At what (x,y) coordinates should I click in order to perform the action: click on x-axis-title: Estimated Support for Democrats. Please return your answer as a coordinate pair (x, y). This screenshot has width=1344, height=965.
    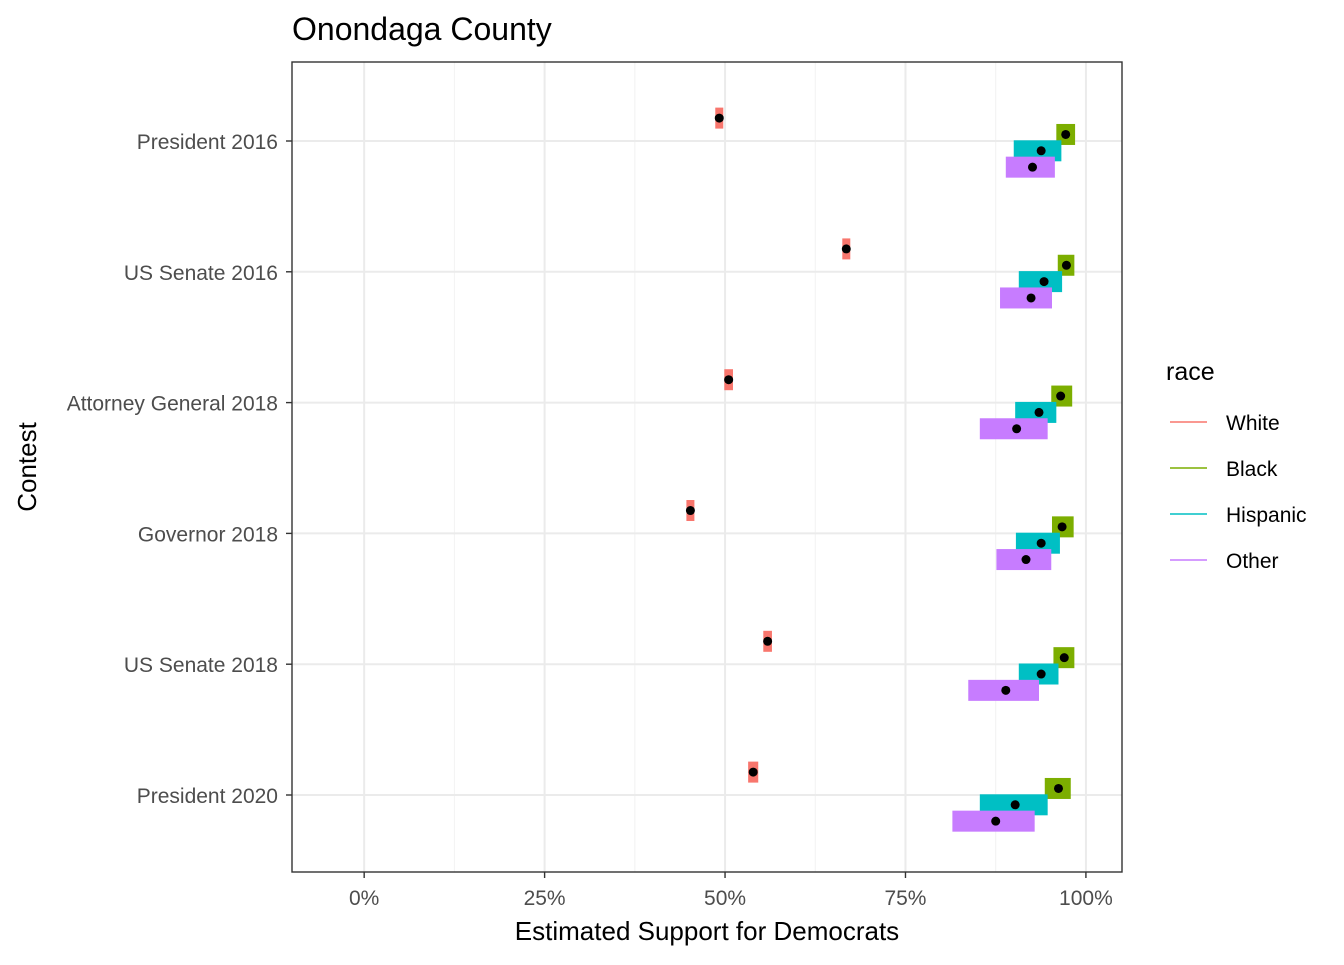
    Looking at the image, I should click on (707, 931).